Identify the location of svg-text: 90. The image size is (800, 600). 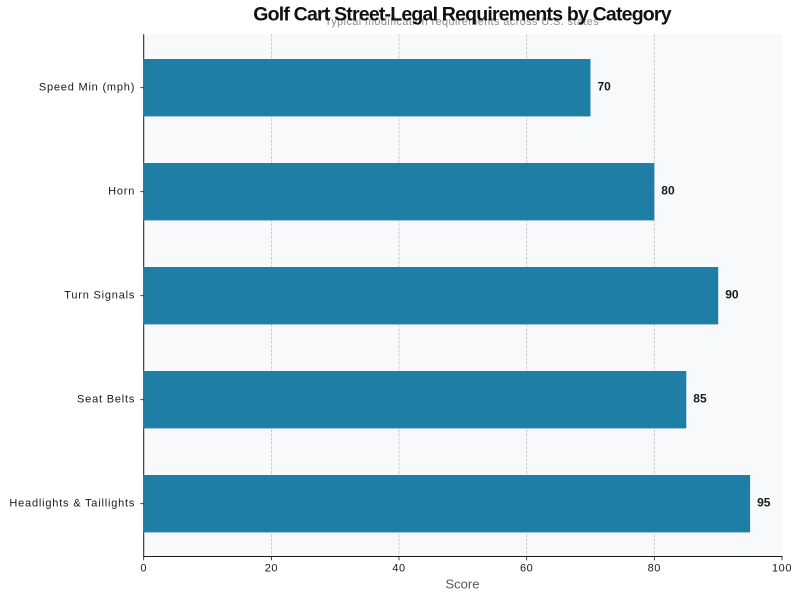
(732, 295).